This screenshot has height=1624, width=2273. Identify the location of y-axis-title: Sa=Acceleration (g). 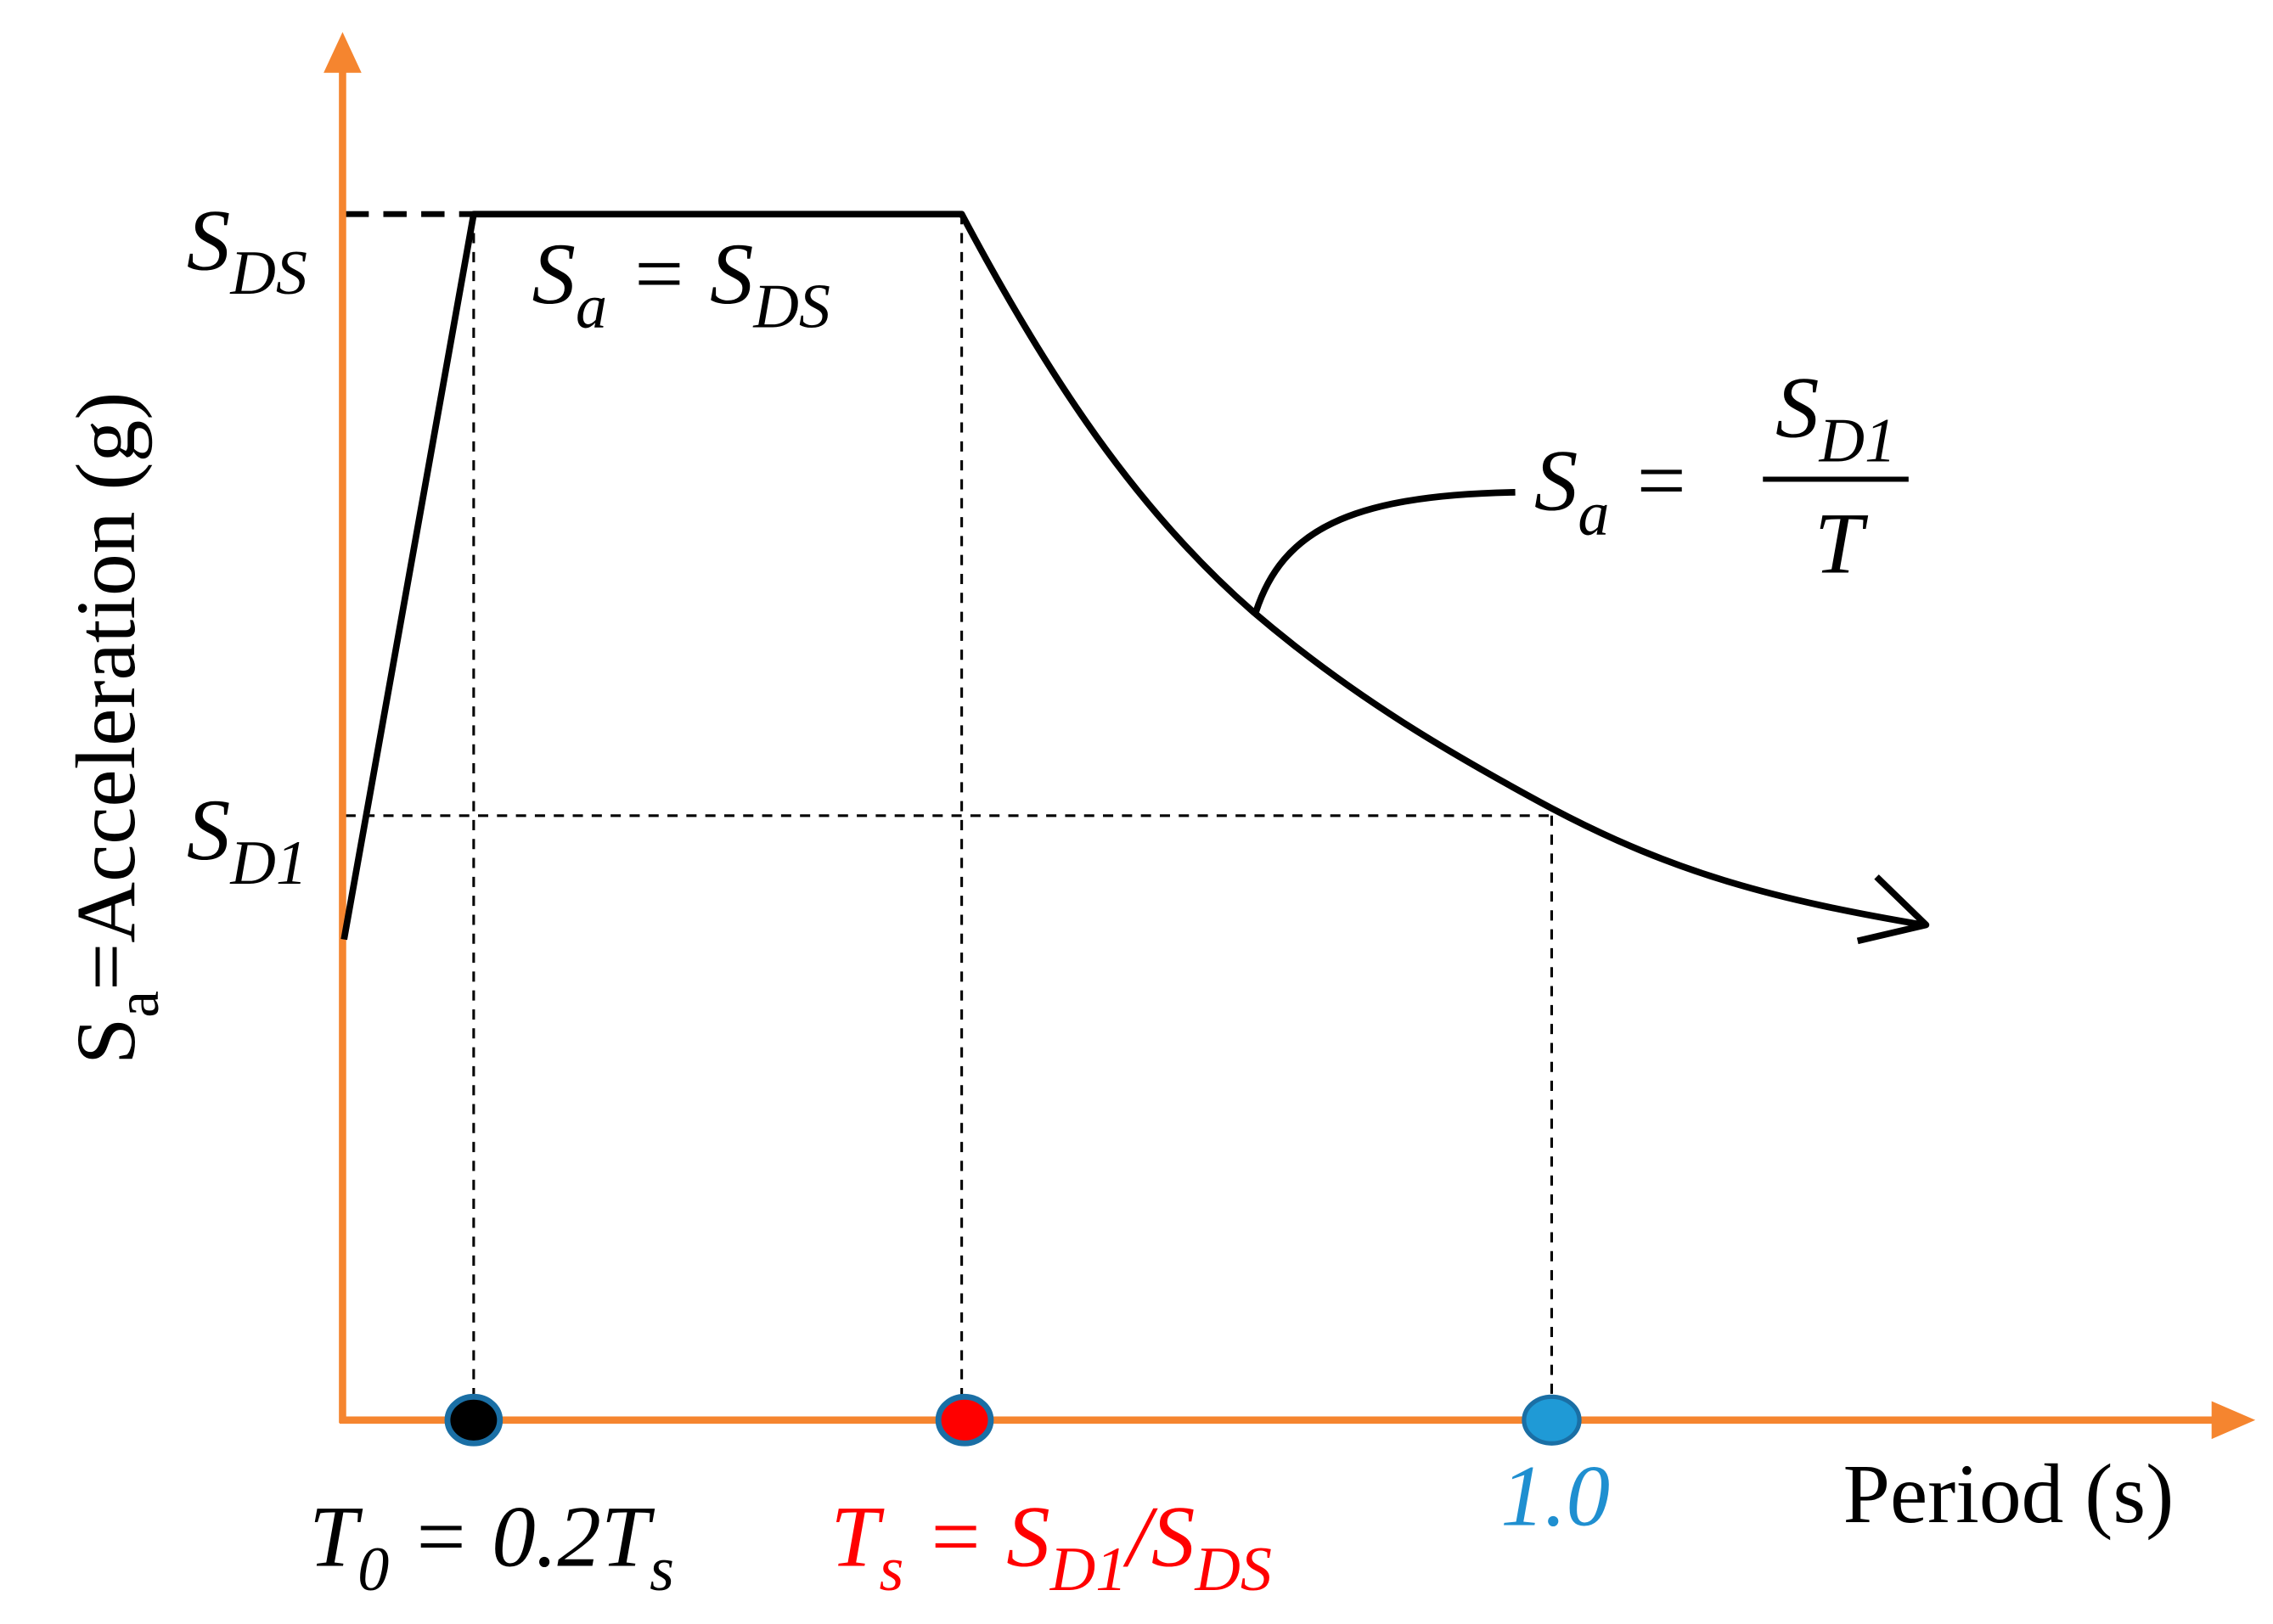
(115, 728).